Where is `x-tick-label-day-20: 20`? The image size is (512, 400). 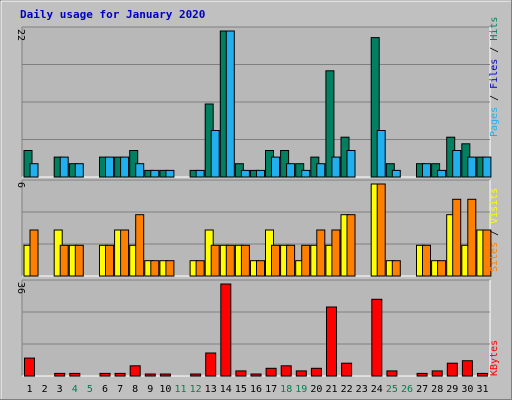
x-tick-label-day-20: 20 is located at coordinates (316, 389).